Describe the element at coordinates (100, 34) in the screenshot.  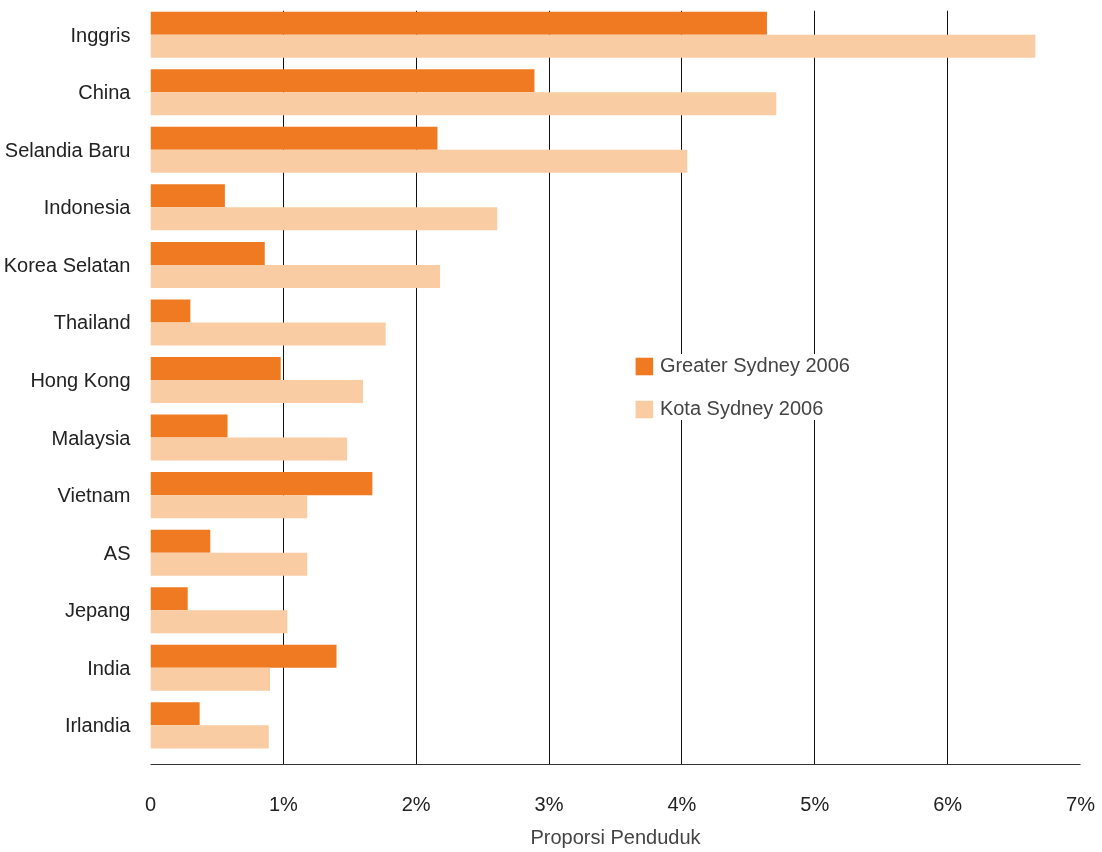
I see `y-tick-label: Inggris` at that location.